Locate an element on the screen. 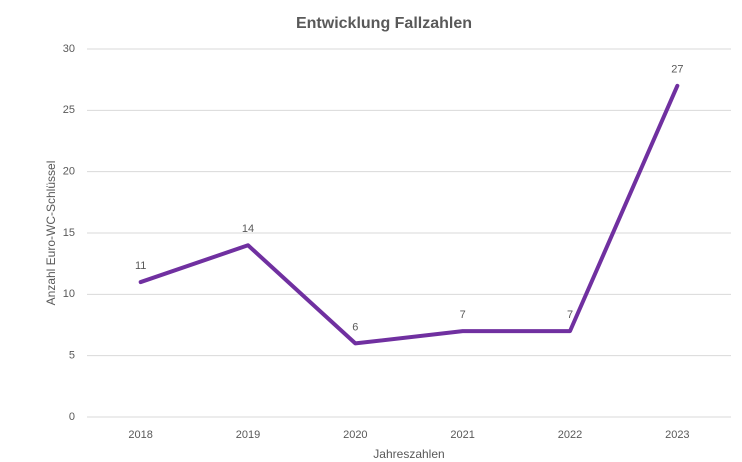  y-tick-label: 30 is located at coordinates (69, 49).